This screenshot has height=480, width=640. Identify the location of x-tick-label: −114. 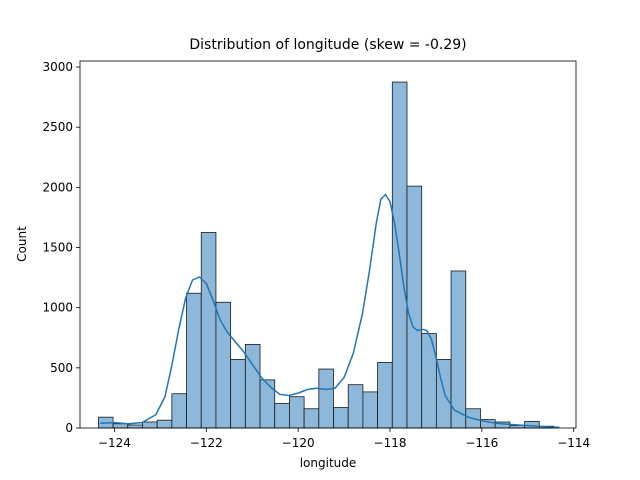
(573, 443).